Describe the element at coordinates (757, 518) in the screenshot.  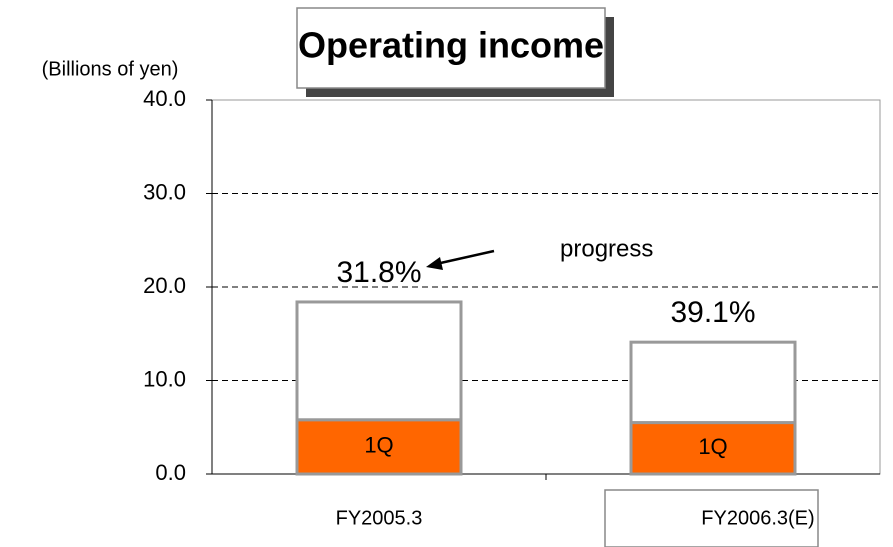
I see `x-tick-label: FY2006.3(E)` at that location.